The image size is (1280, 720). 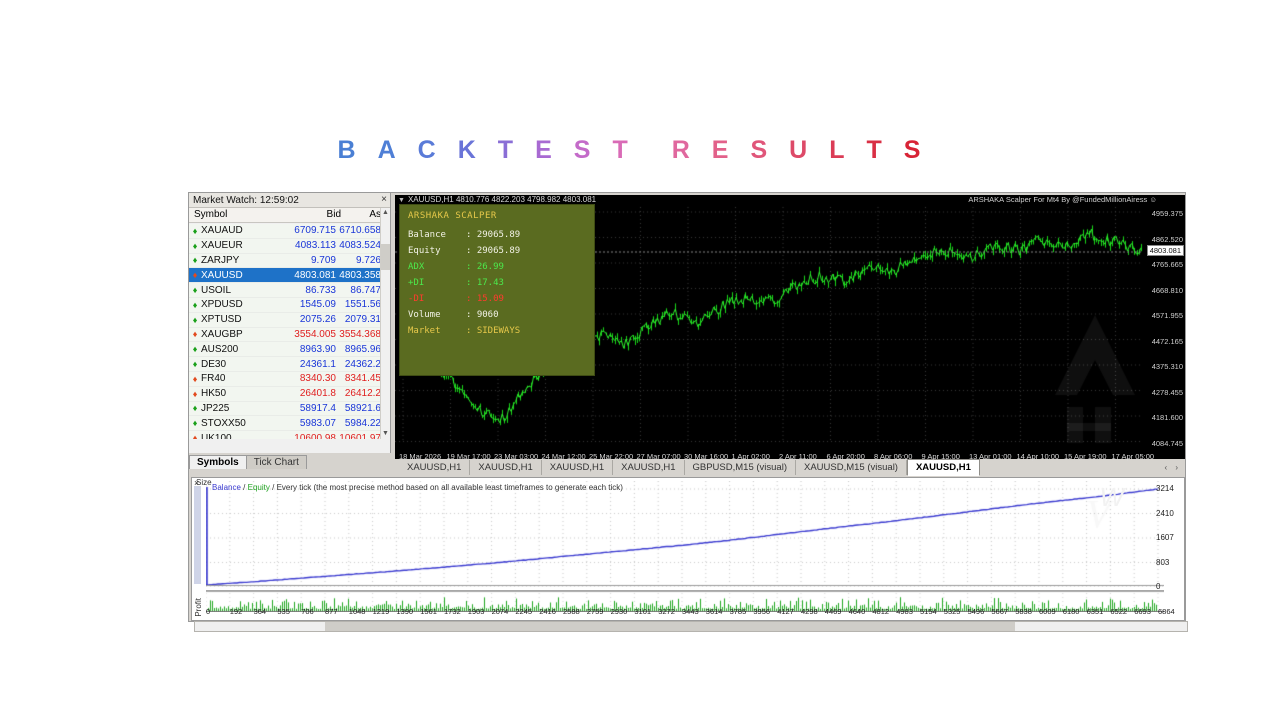 I want to click on report-watermark: W, so click(x=1111, y=497).